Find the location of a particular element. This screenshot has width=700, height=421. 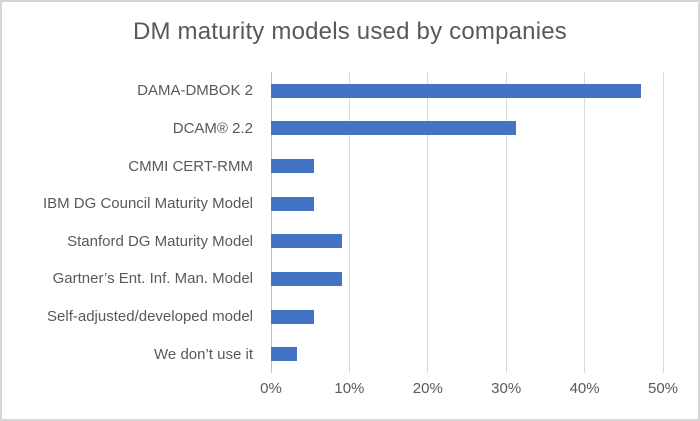

x-tick-label: 20% is located at coordinates (427, 388).